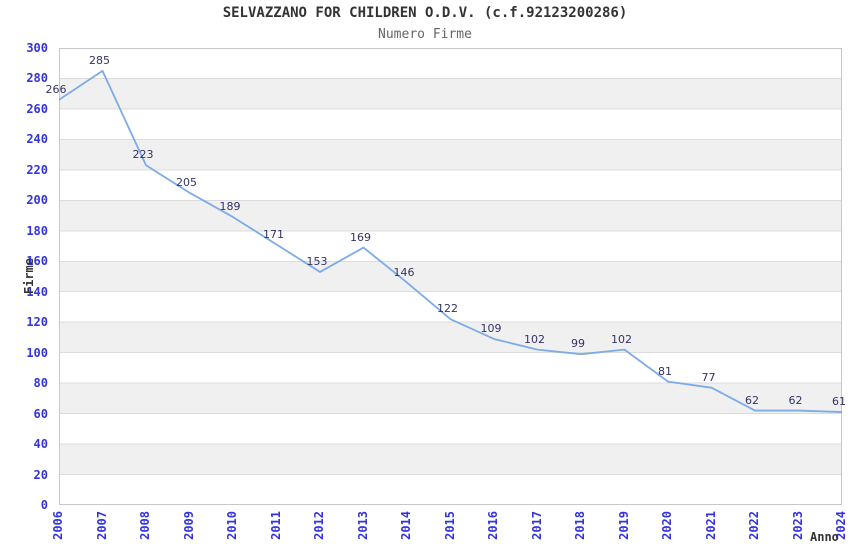 The height and width of the screenshot is (550, 850). I want to click on data-label: 205, so click(186, 182).